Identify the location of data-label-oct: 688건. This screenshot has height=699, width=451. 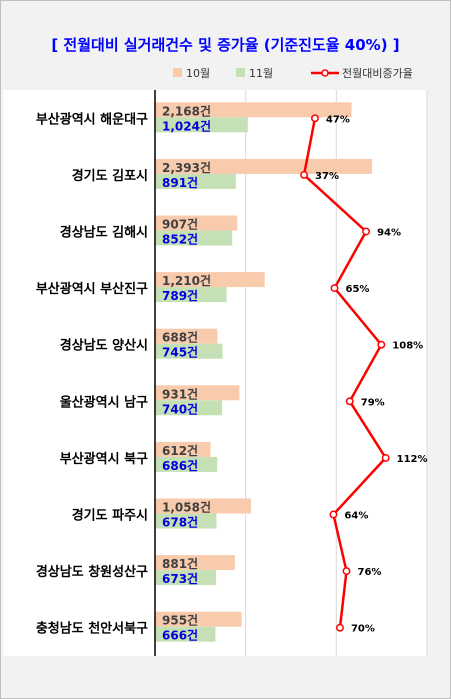
(180, 337).